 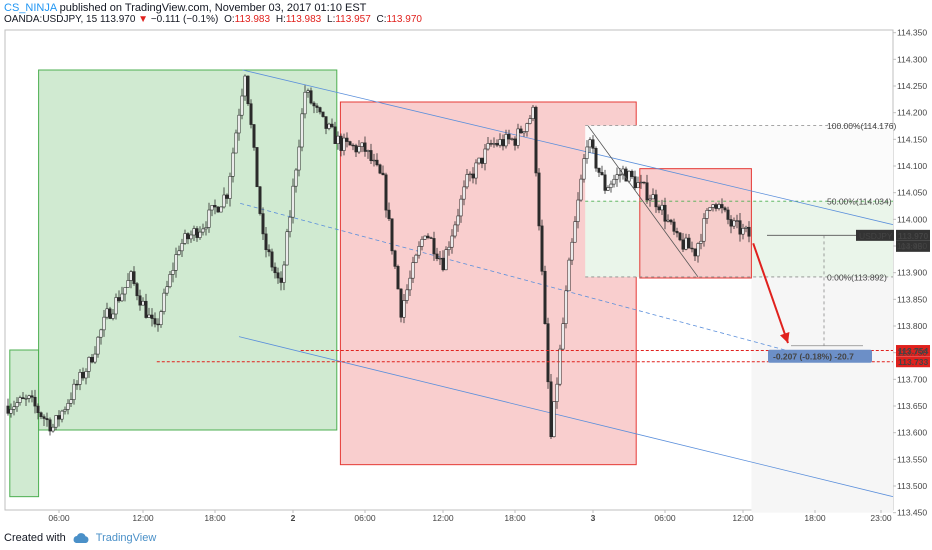 I want to click on x-tick-label-7: 3, so click(x=593, y=518).